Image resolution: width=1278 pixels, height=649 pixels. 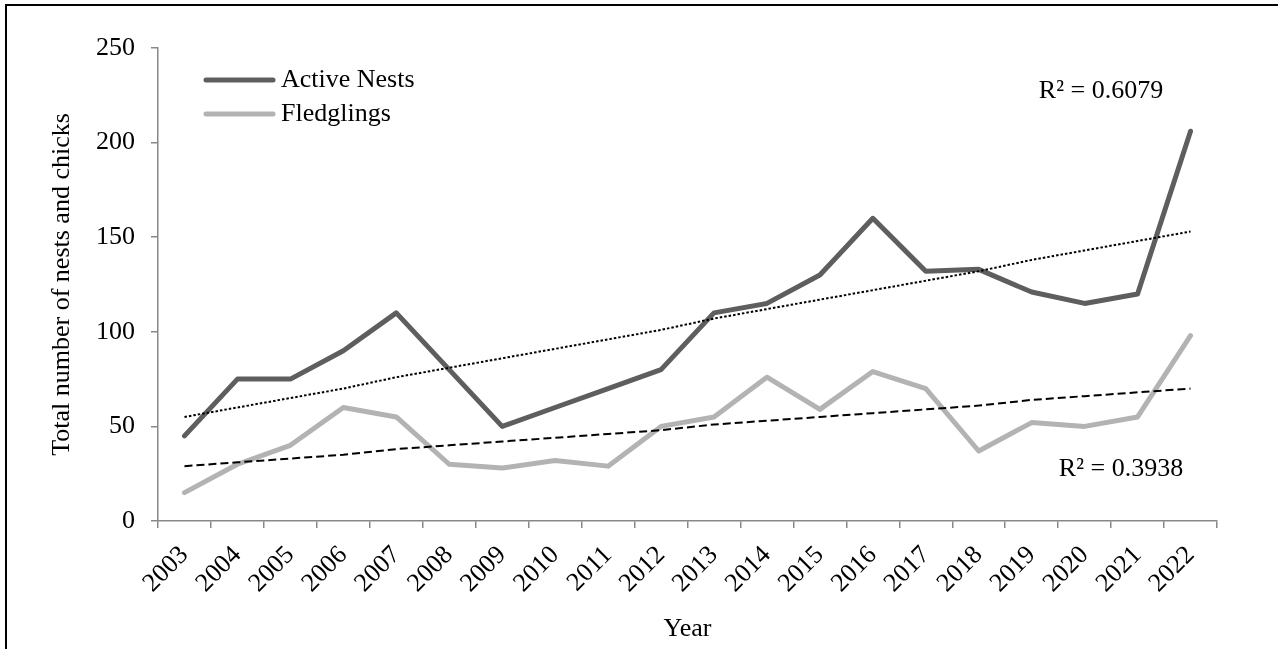 I want to click on y-axis-title: Total number of nests and chicks, so click(x=61, y=284).